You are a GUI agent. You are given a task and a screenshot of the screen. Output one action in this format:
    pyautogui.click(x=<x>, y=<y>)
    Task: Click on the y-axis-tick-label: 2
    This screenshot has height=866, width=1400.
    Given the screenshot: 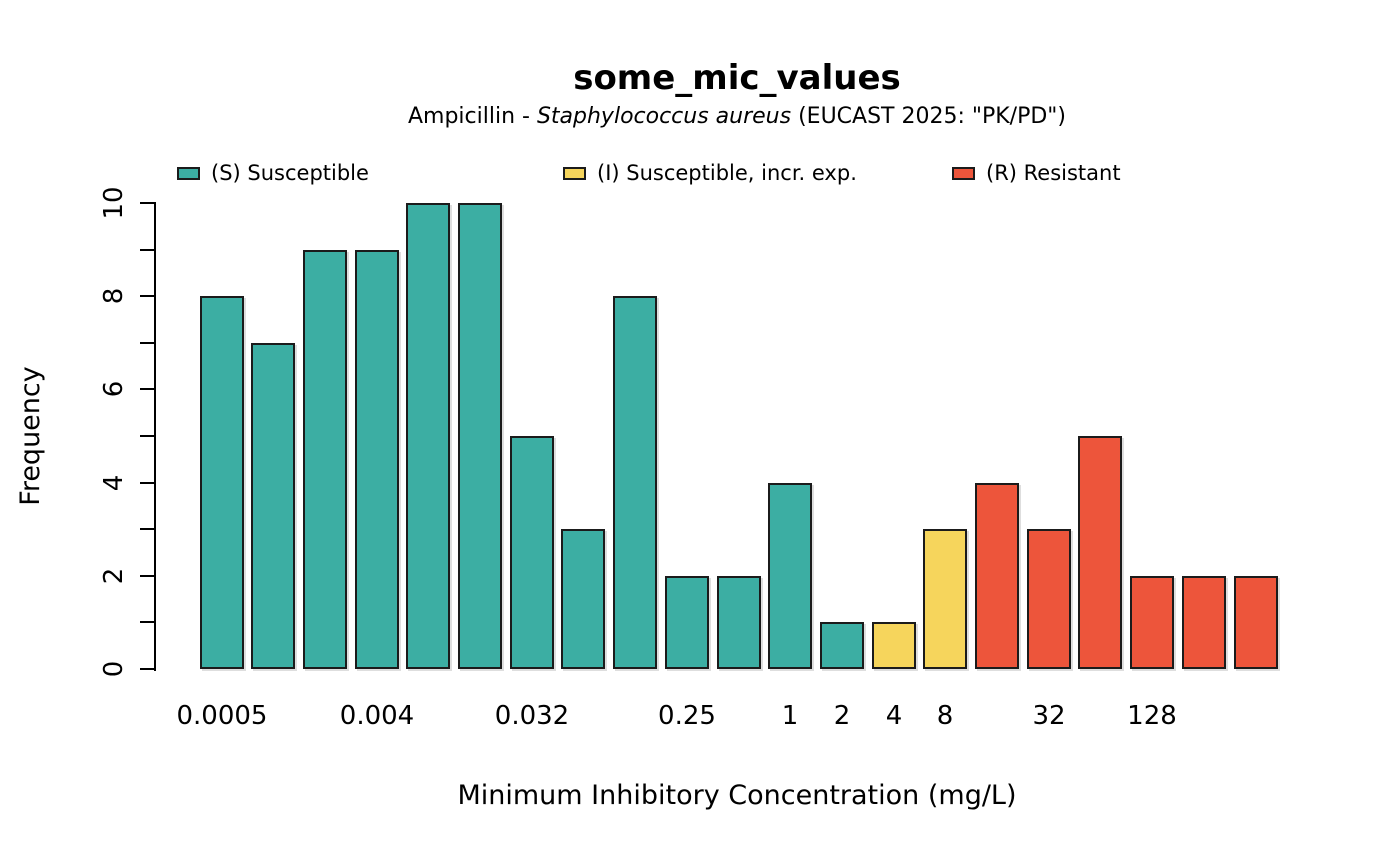 What is the action you would take?
    pyautogui.click(x=114, y=576)
    